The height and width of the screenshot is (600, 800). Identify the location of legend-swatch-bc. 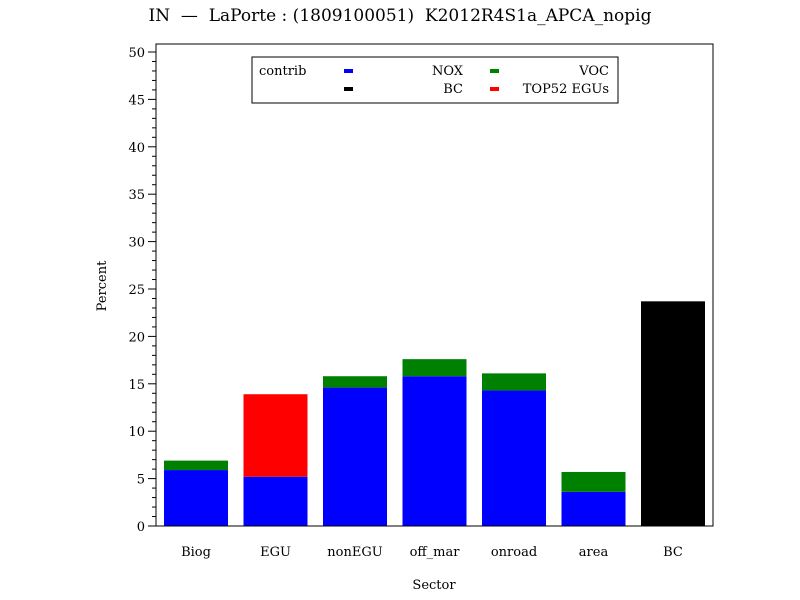
(348, 89).